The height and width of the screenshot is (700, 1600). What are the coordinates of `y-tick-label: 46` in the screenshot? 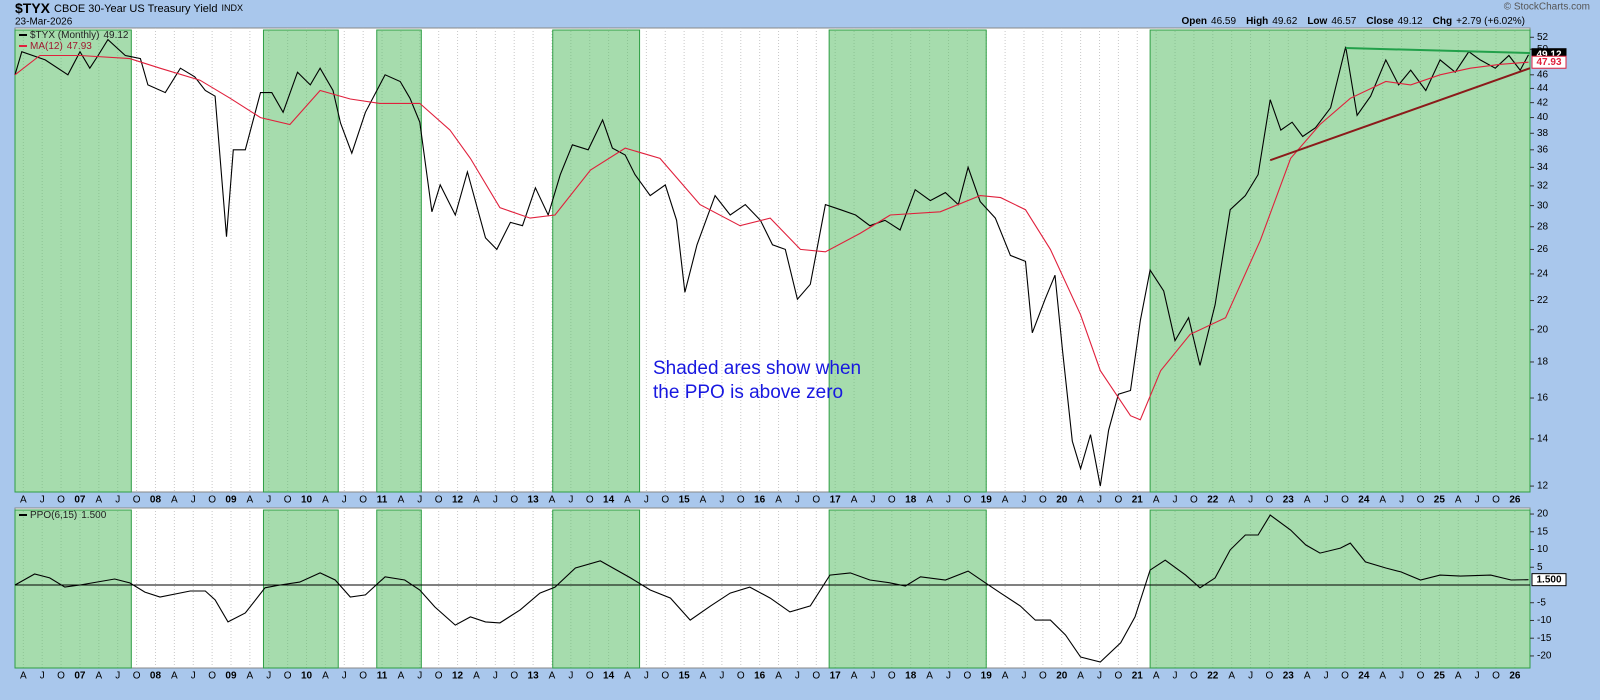 It's located at (1543, 74).